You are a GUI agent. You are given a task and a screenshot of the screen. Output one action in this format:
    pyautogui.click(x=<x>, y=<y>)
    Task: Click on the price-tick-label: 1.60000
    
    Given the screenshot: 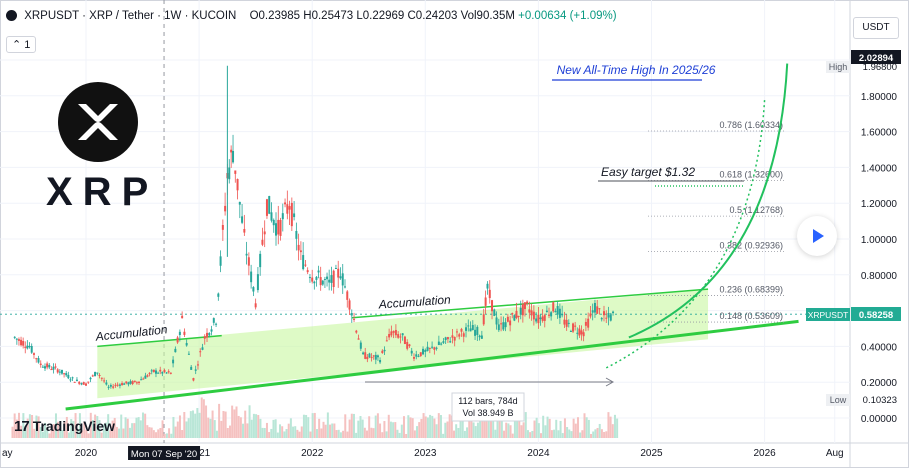 What is the action you would take?
    pyautogui.click(x=879, y=133)
    